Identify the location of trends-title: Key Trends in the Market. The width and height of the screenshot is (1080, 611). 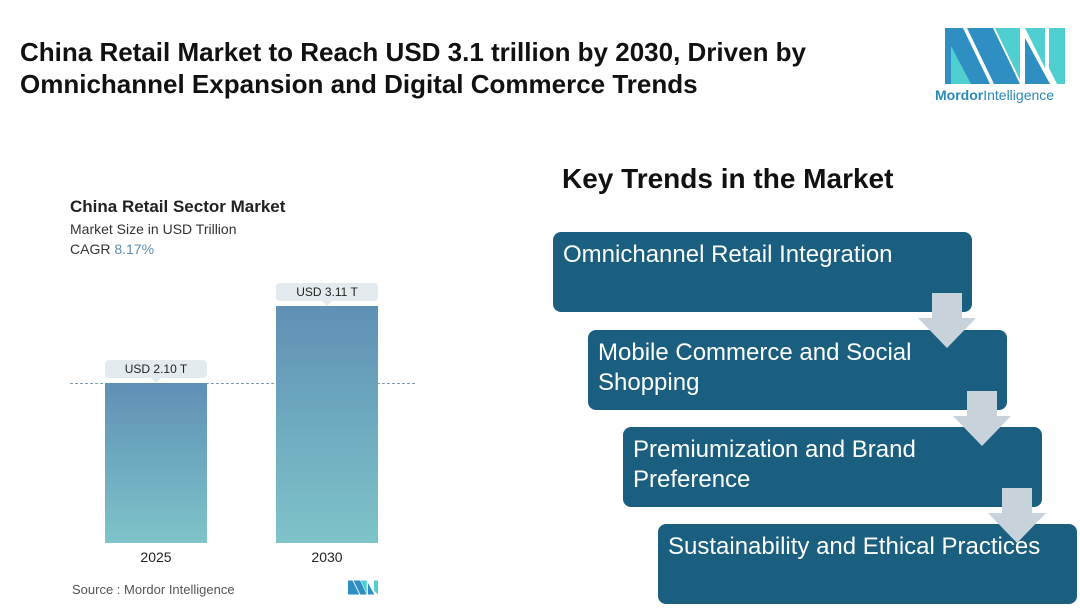
(728, 178).